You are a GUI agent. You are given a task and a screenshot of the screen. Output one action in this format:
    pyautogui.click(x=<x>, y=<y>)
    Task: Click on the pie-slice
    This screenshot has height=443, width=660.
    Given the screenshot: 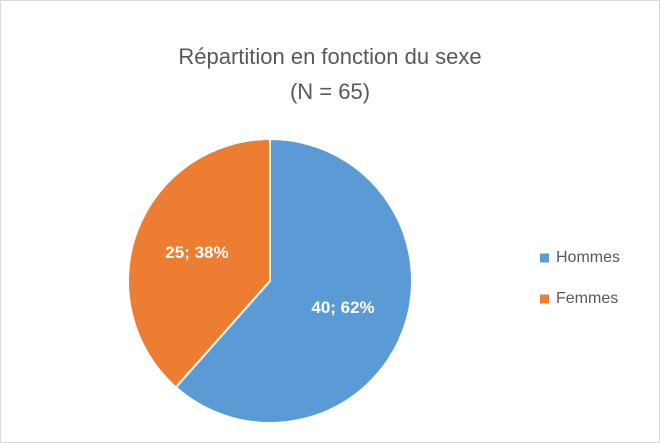 What is the action you would take?
    pyautogui.click(x=199, y=263)
    